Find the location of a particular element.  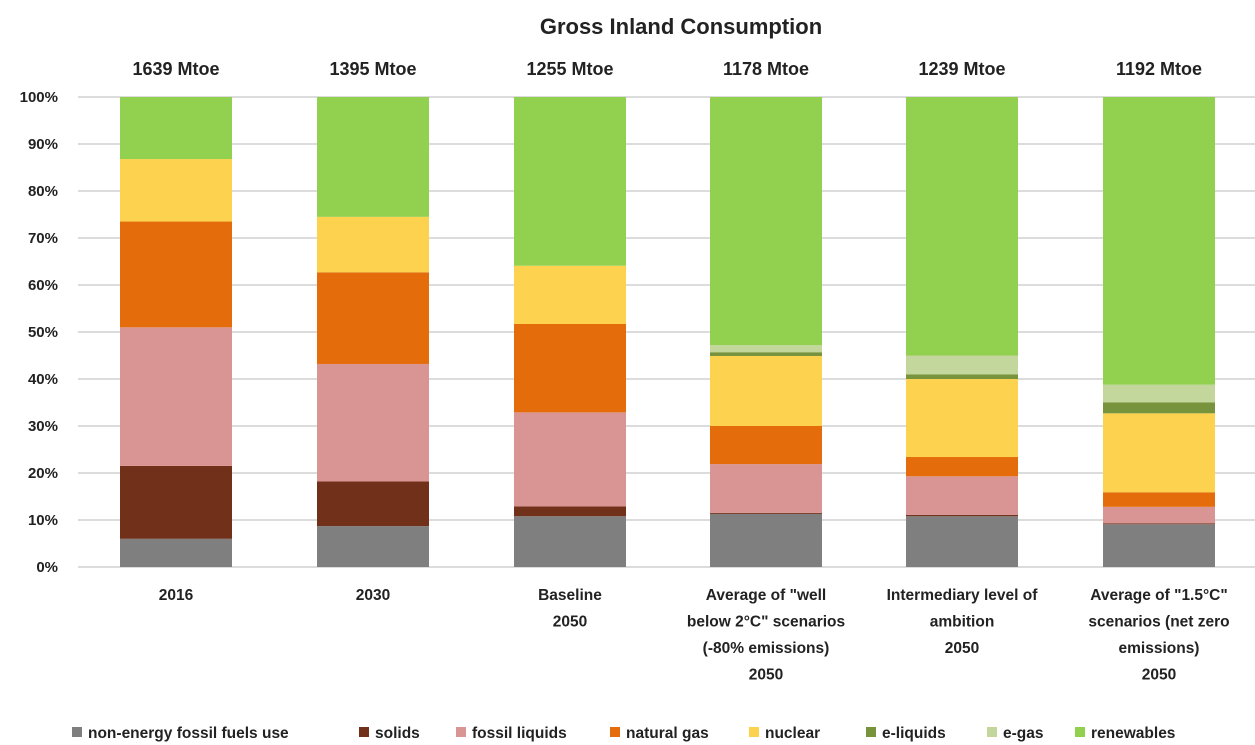

y-tick-label: 20% is located at coordinates (43, 473).